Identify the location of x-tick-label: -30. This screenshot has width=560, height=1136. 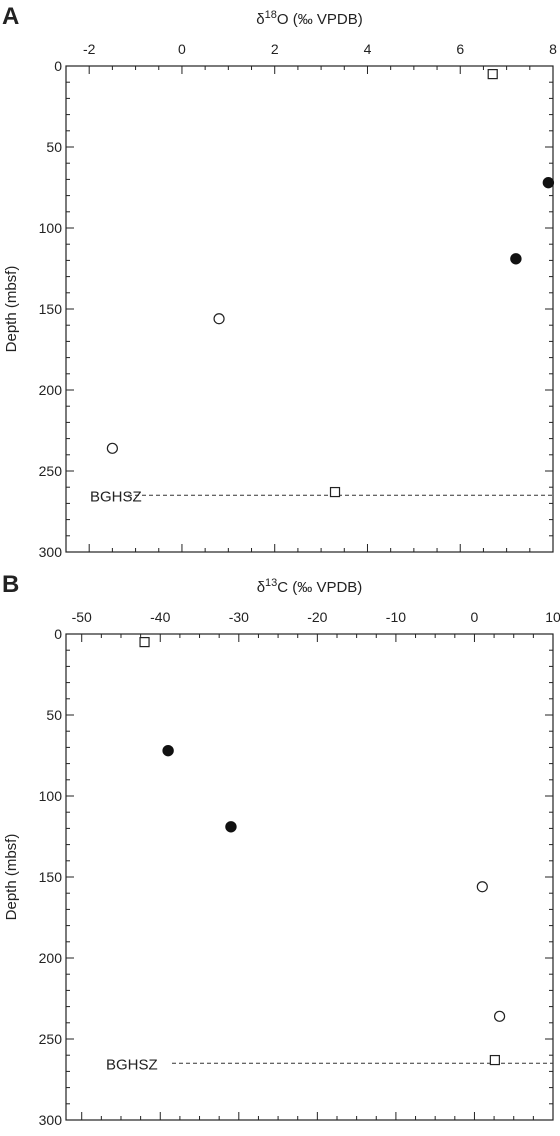
(239, 617).